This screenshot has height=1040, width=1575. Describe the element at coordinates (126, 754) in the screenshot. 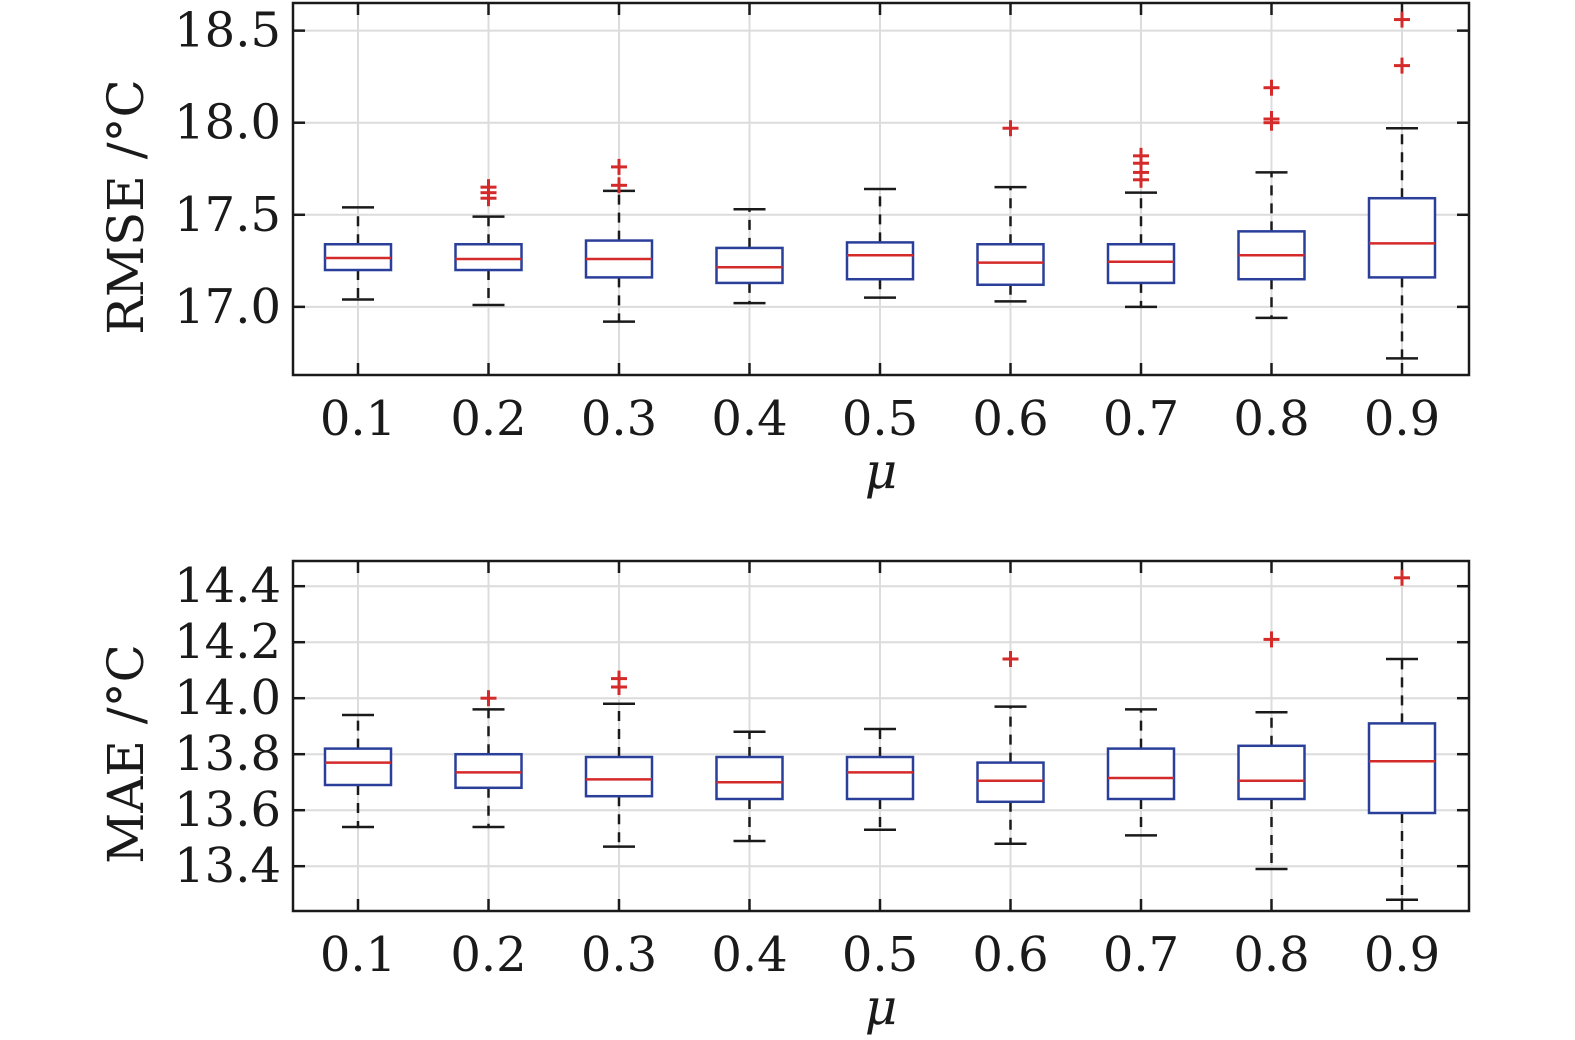

I see `y-axis-label: MAE /°C` at that location.